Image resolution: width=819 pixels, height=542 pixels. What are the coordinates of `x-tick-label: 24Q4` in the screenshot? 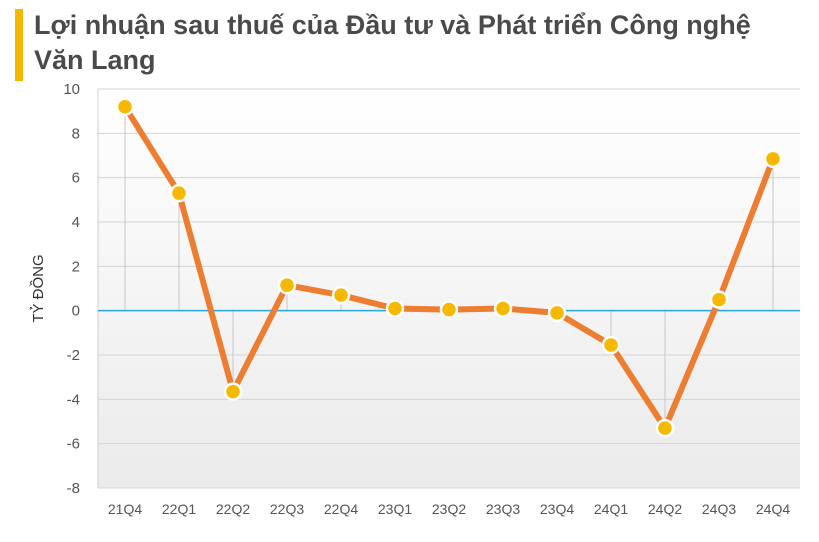 It's located at (773, 509).